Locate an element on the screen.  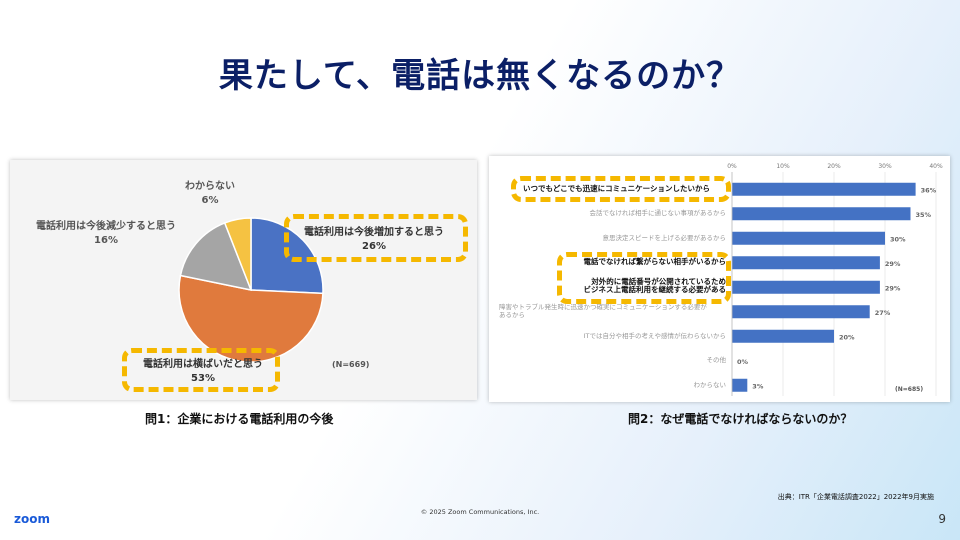
bar-chart: 0% 10% 20% 30% 40% 36% 35% 30% 29% 29% 27% 20% 0% 3% is located at coordinates (835, 279).